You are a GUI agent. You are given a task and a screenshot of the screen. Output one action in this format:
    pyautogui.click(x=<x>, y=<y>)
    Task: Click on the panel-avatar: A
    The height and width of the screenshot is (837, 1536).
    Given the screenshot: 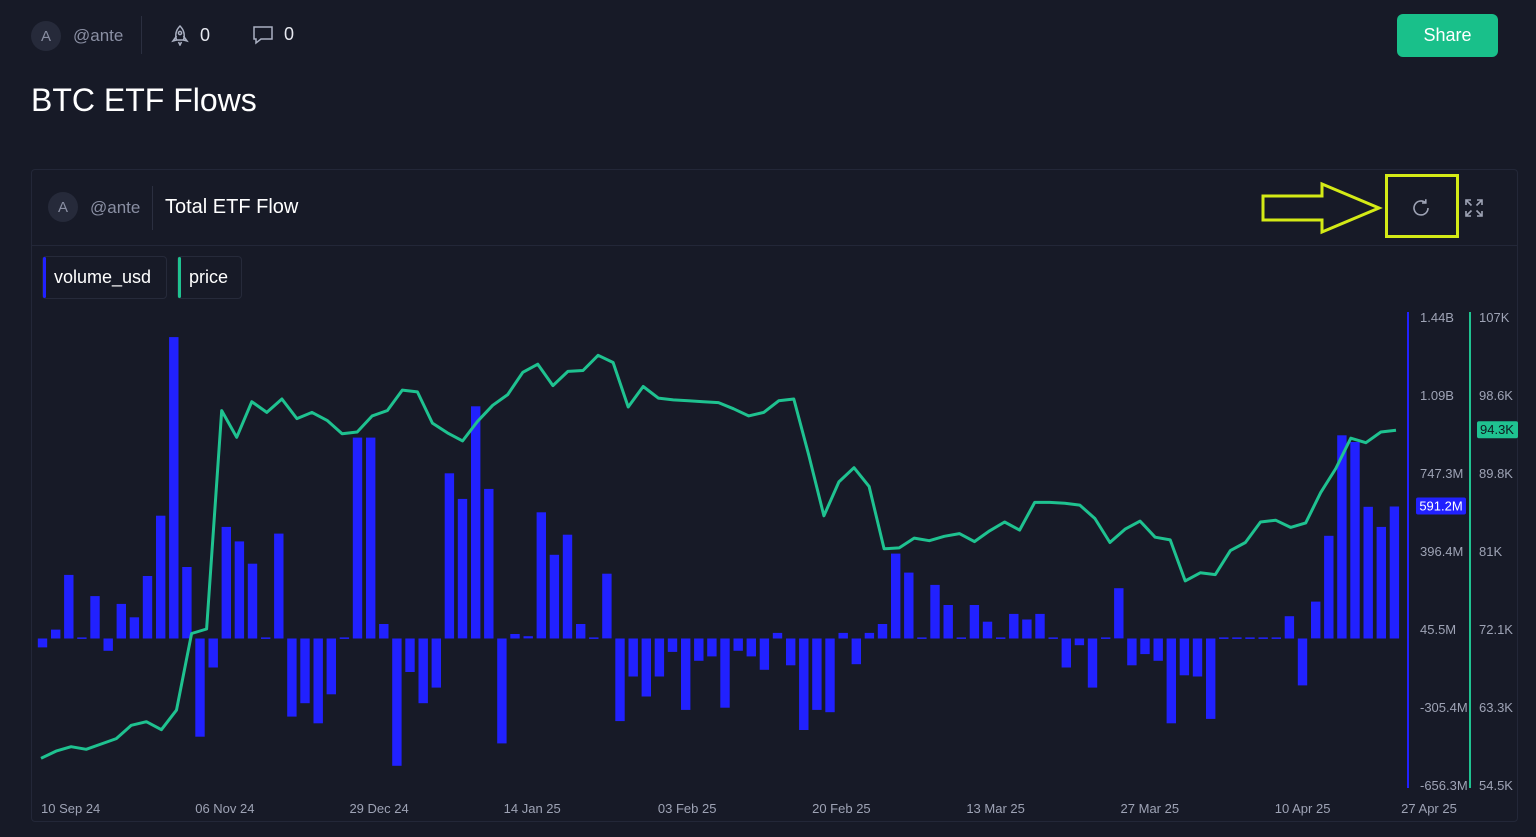 What is the action you would take?
    pyautogui.click(x=63, y=207)
    